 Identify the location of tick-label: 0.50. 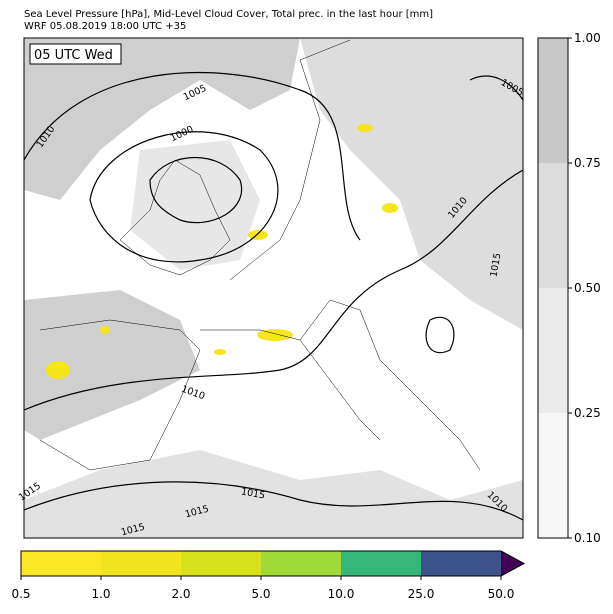
(587, 288).